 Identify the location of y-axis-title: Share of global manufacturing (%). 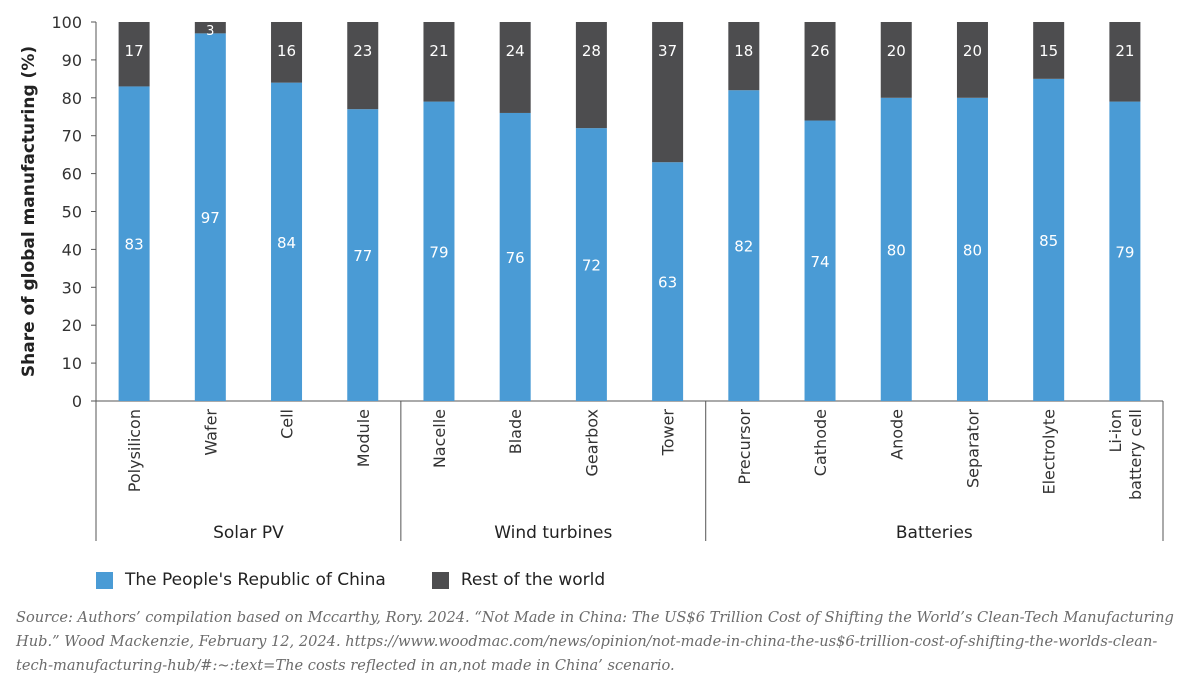
(29, 211).